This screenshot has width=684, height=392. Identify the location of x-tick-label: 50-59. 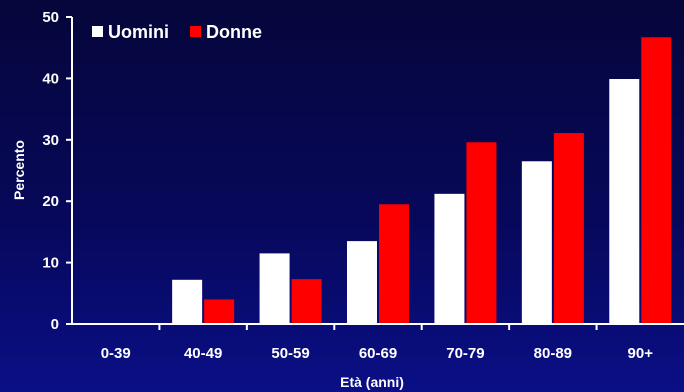
(290, 353).